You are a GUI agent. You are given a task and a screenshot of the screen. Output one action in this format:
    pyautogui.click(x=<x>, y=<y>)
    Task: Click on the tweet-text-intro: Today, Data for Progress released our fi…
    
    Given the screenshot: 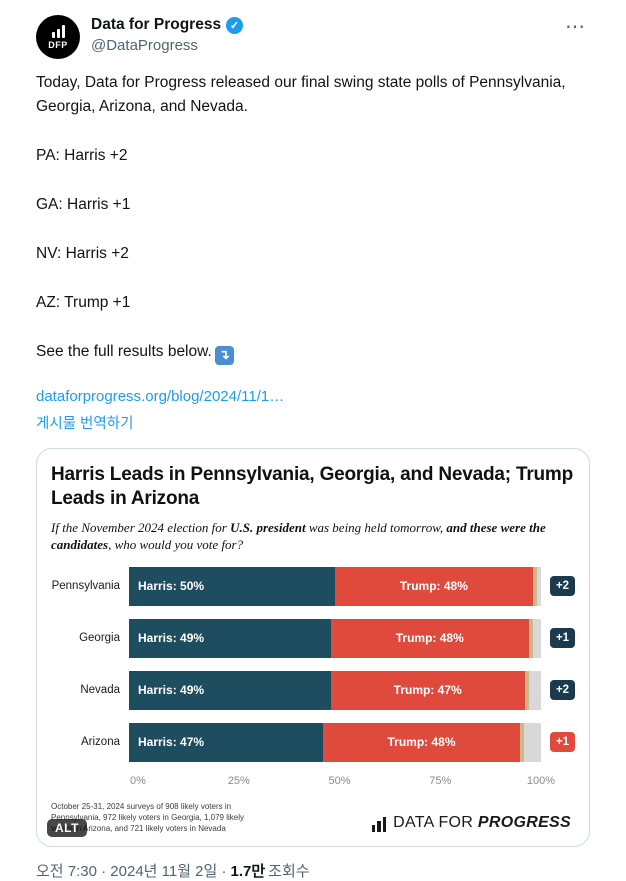 What is the action you would take?
    pyautogui.click(x=301, y=94)
    